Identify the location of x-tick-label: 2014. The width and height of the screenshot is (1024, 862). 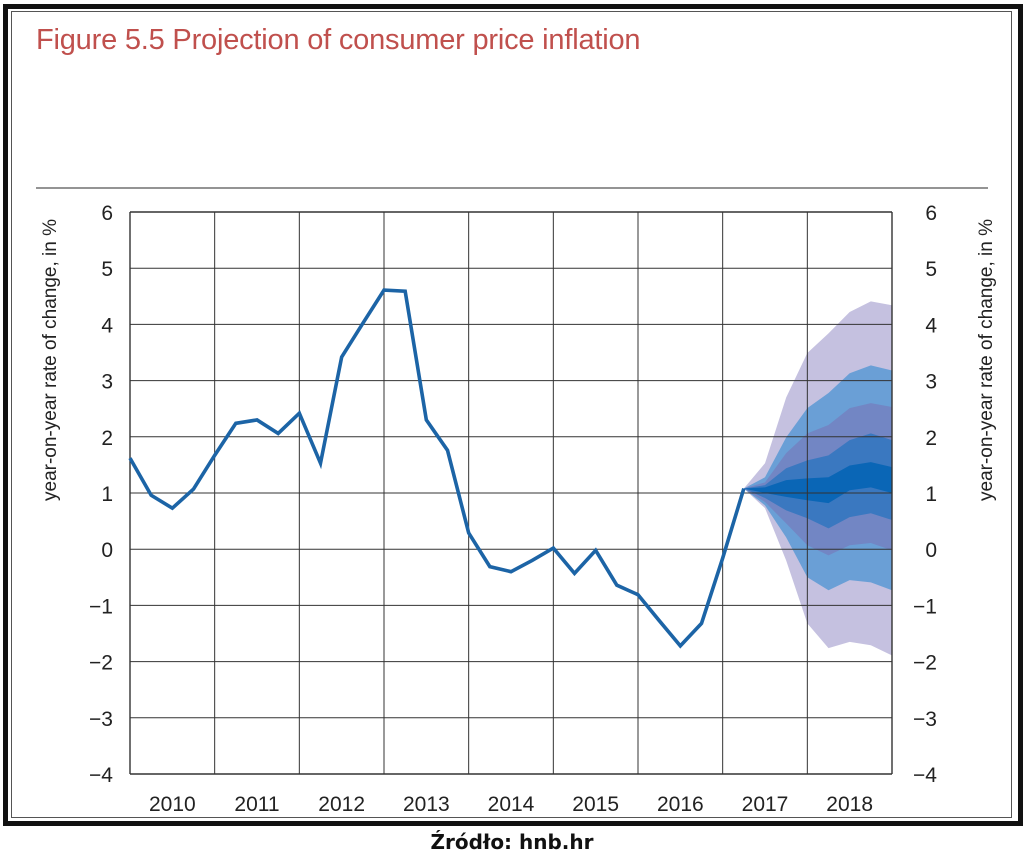
(511, 804).